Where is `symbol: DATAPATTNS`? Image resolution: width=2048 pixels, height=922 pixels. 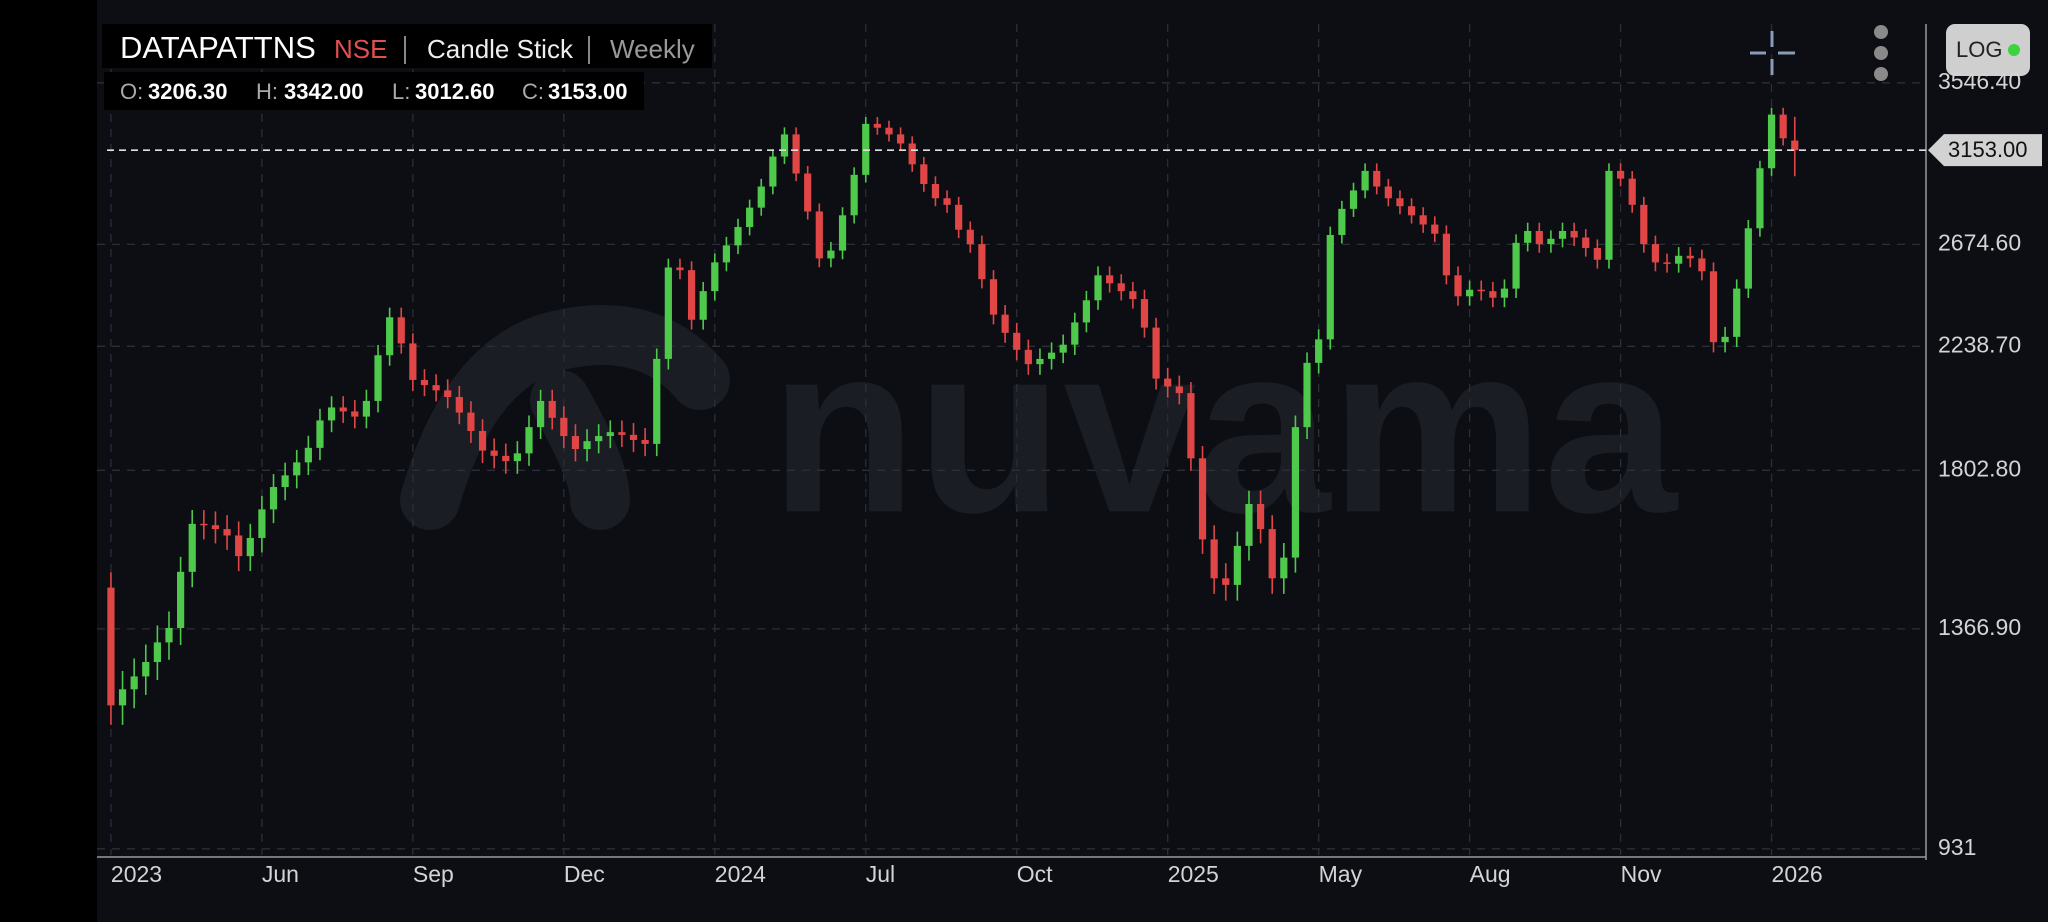 symbol: DATAPATTNS is located at coordinates (218, 47).